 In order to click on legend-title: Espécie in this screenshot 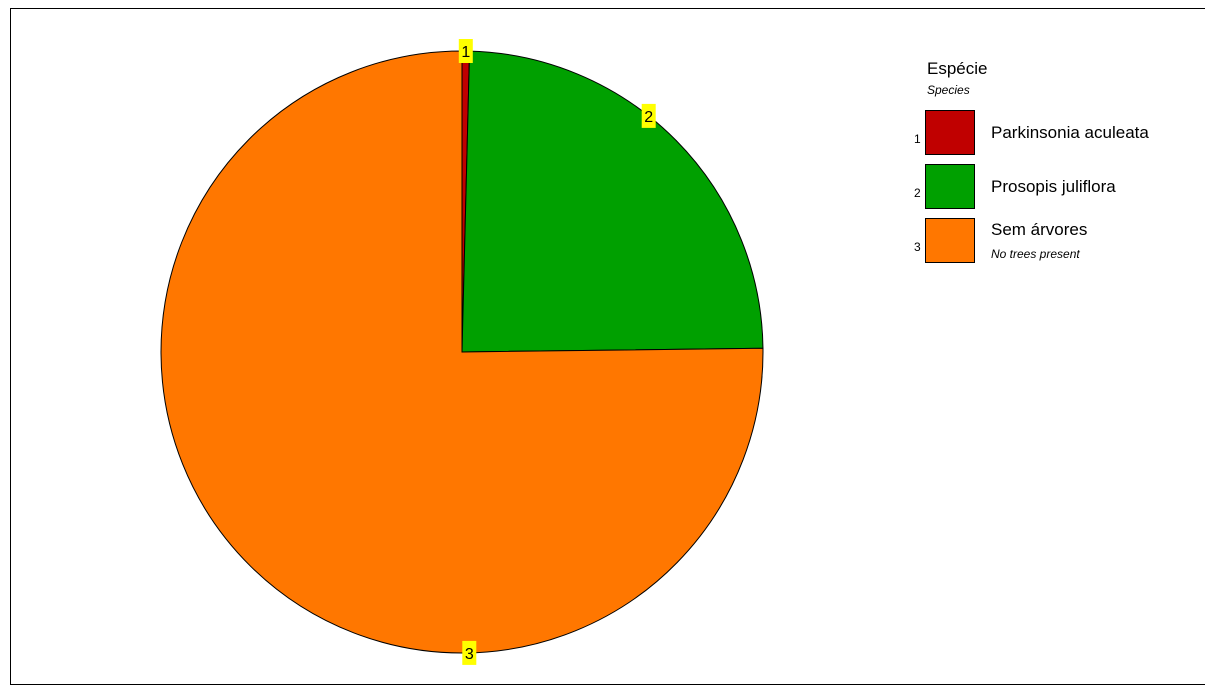, I will do `click(957, 68)`.